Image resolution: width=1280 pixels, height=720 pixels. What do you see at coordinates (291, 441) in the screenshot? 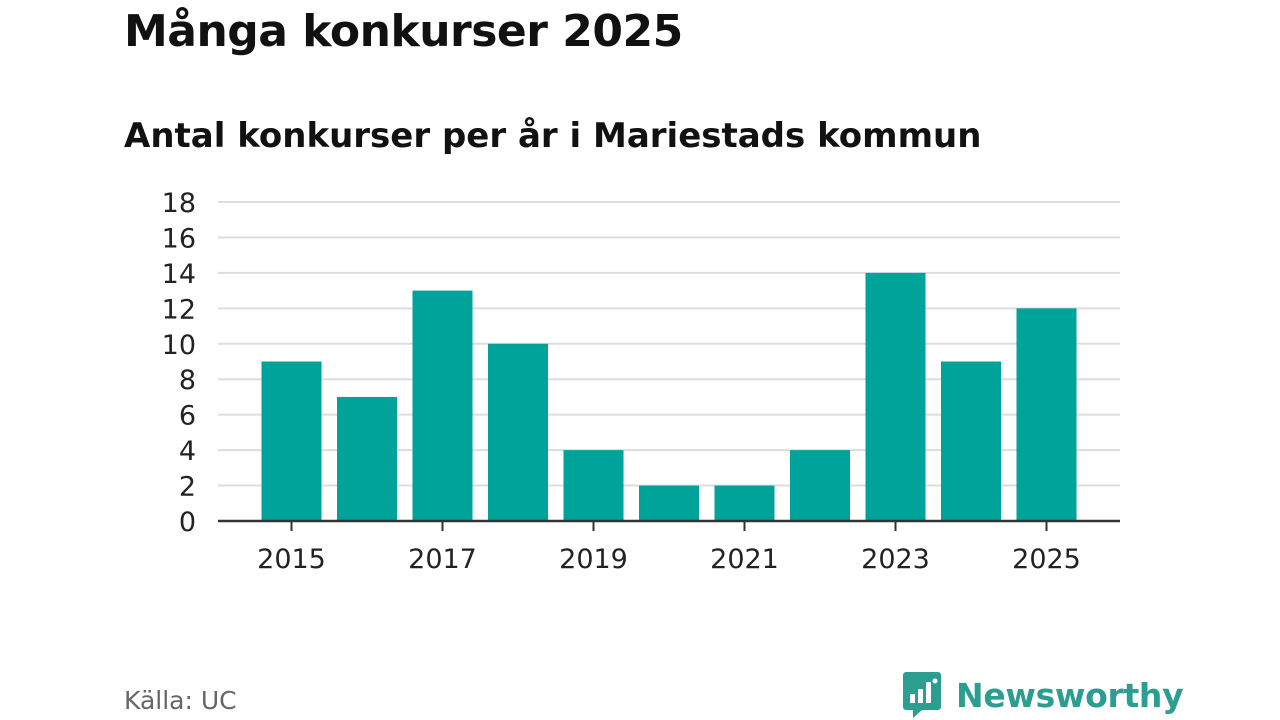
I see `bar-2015` at bounding box center [291, 441].